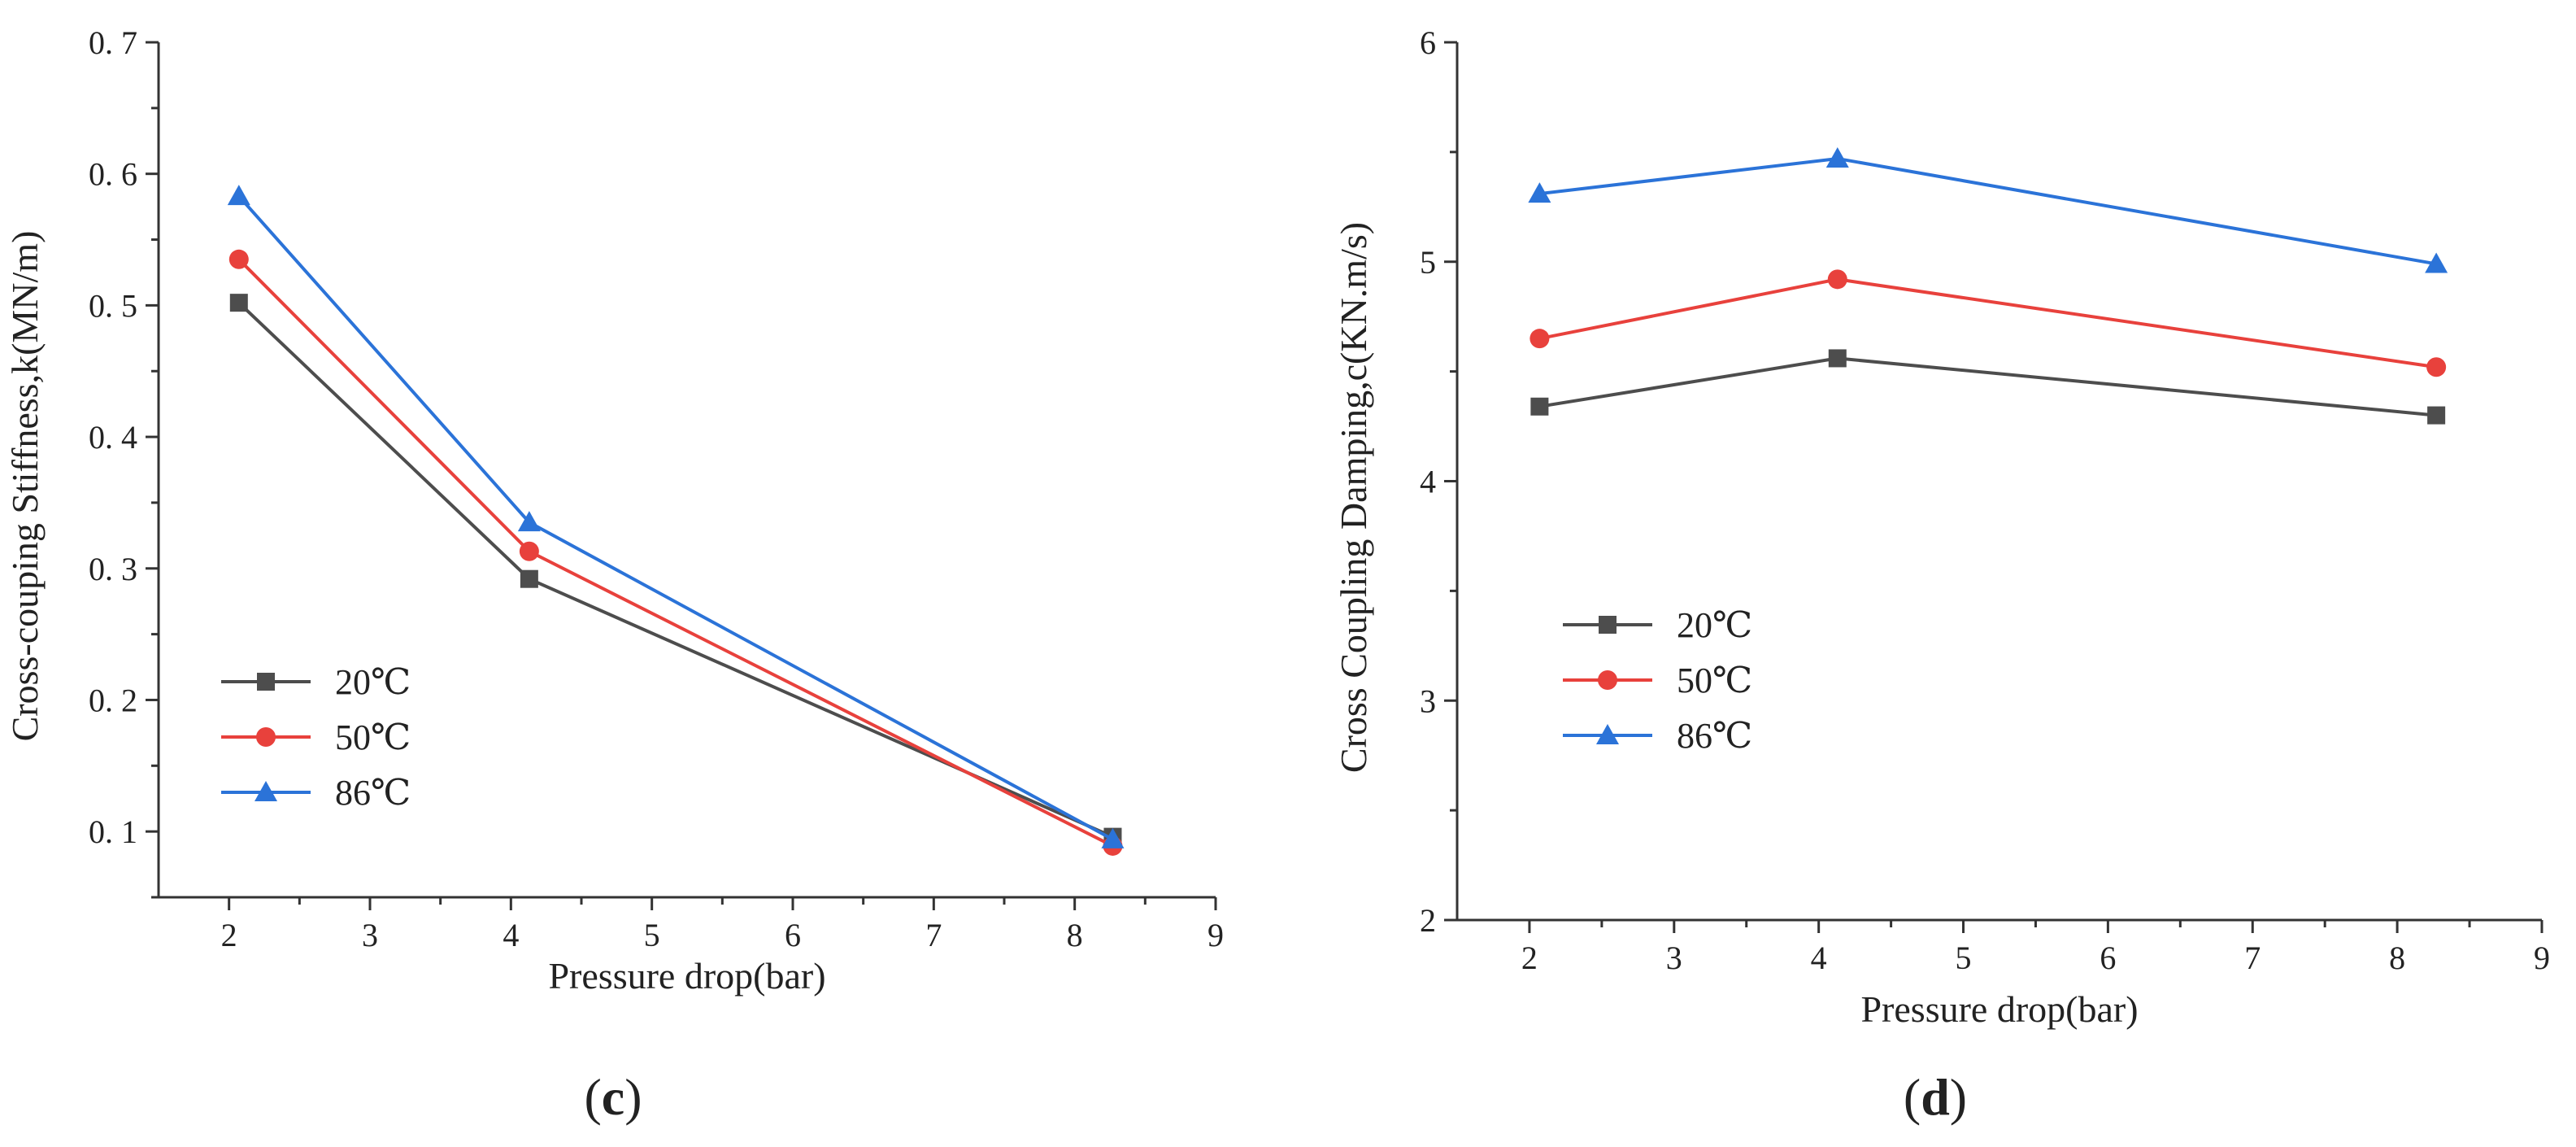 Image resolution: width=2576 pixels, height=1147 pixels. What do you see at coordinates (1988, 386) in the screenshot?
I see `series-line-d-s20` at bounding box center [1988, 386].